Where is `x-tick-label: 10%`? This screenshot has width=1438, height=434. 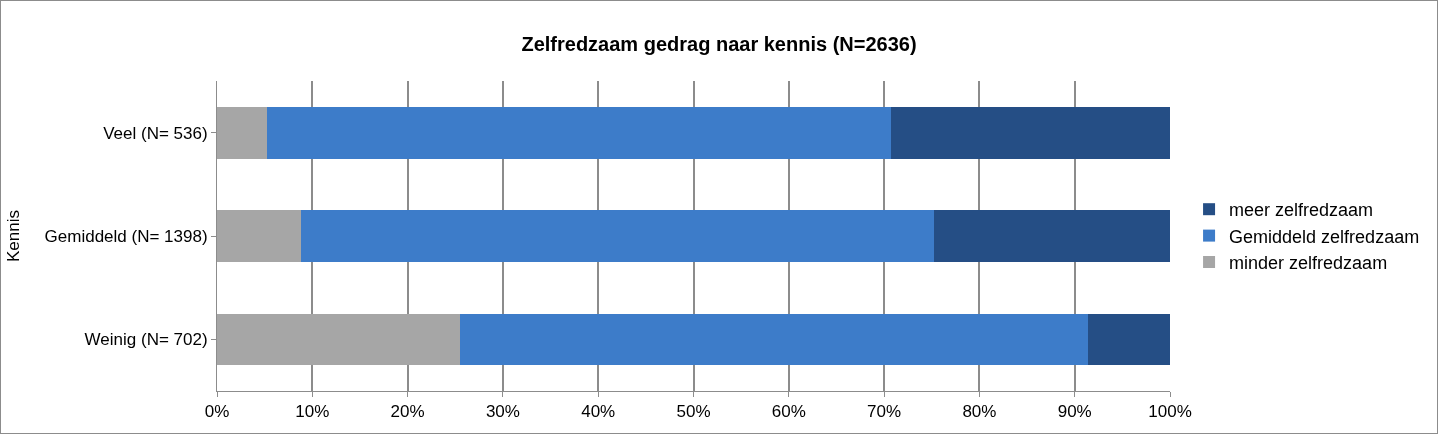 x-tick-label: 10% is located at coordinates (312, 412).